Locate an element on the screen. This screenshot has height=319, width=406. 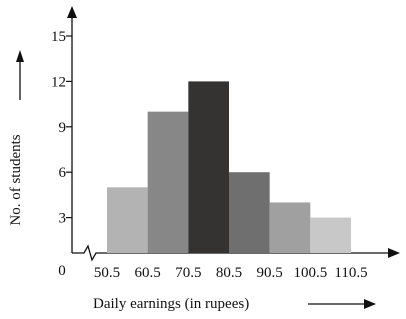
x-axis-label: Daily earnings (in rupees) is located at coordinates (171, 304).